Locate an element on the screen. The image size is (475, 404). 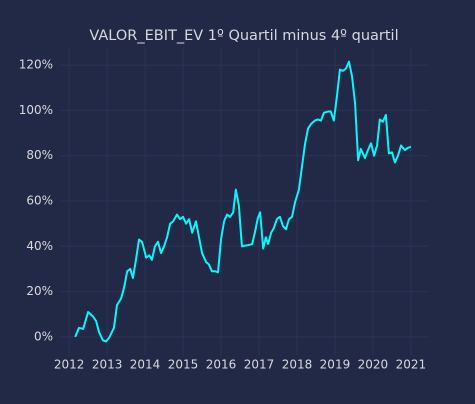
y-tick-label: 100% is located at coordinates (36, 110).